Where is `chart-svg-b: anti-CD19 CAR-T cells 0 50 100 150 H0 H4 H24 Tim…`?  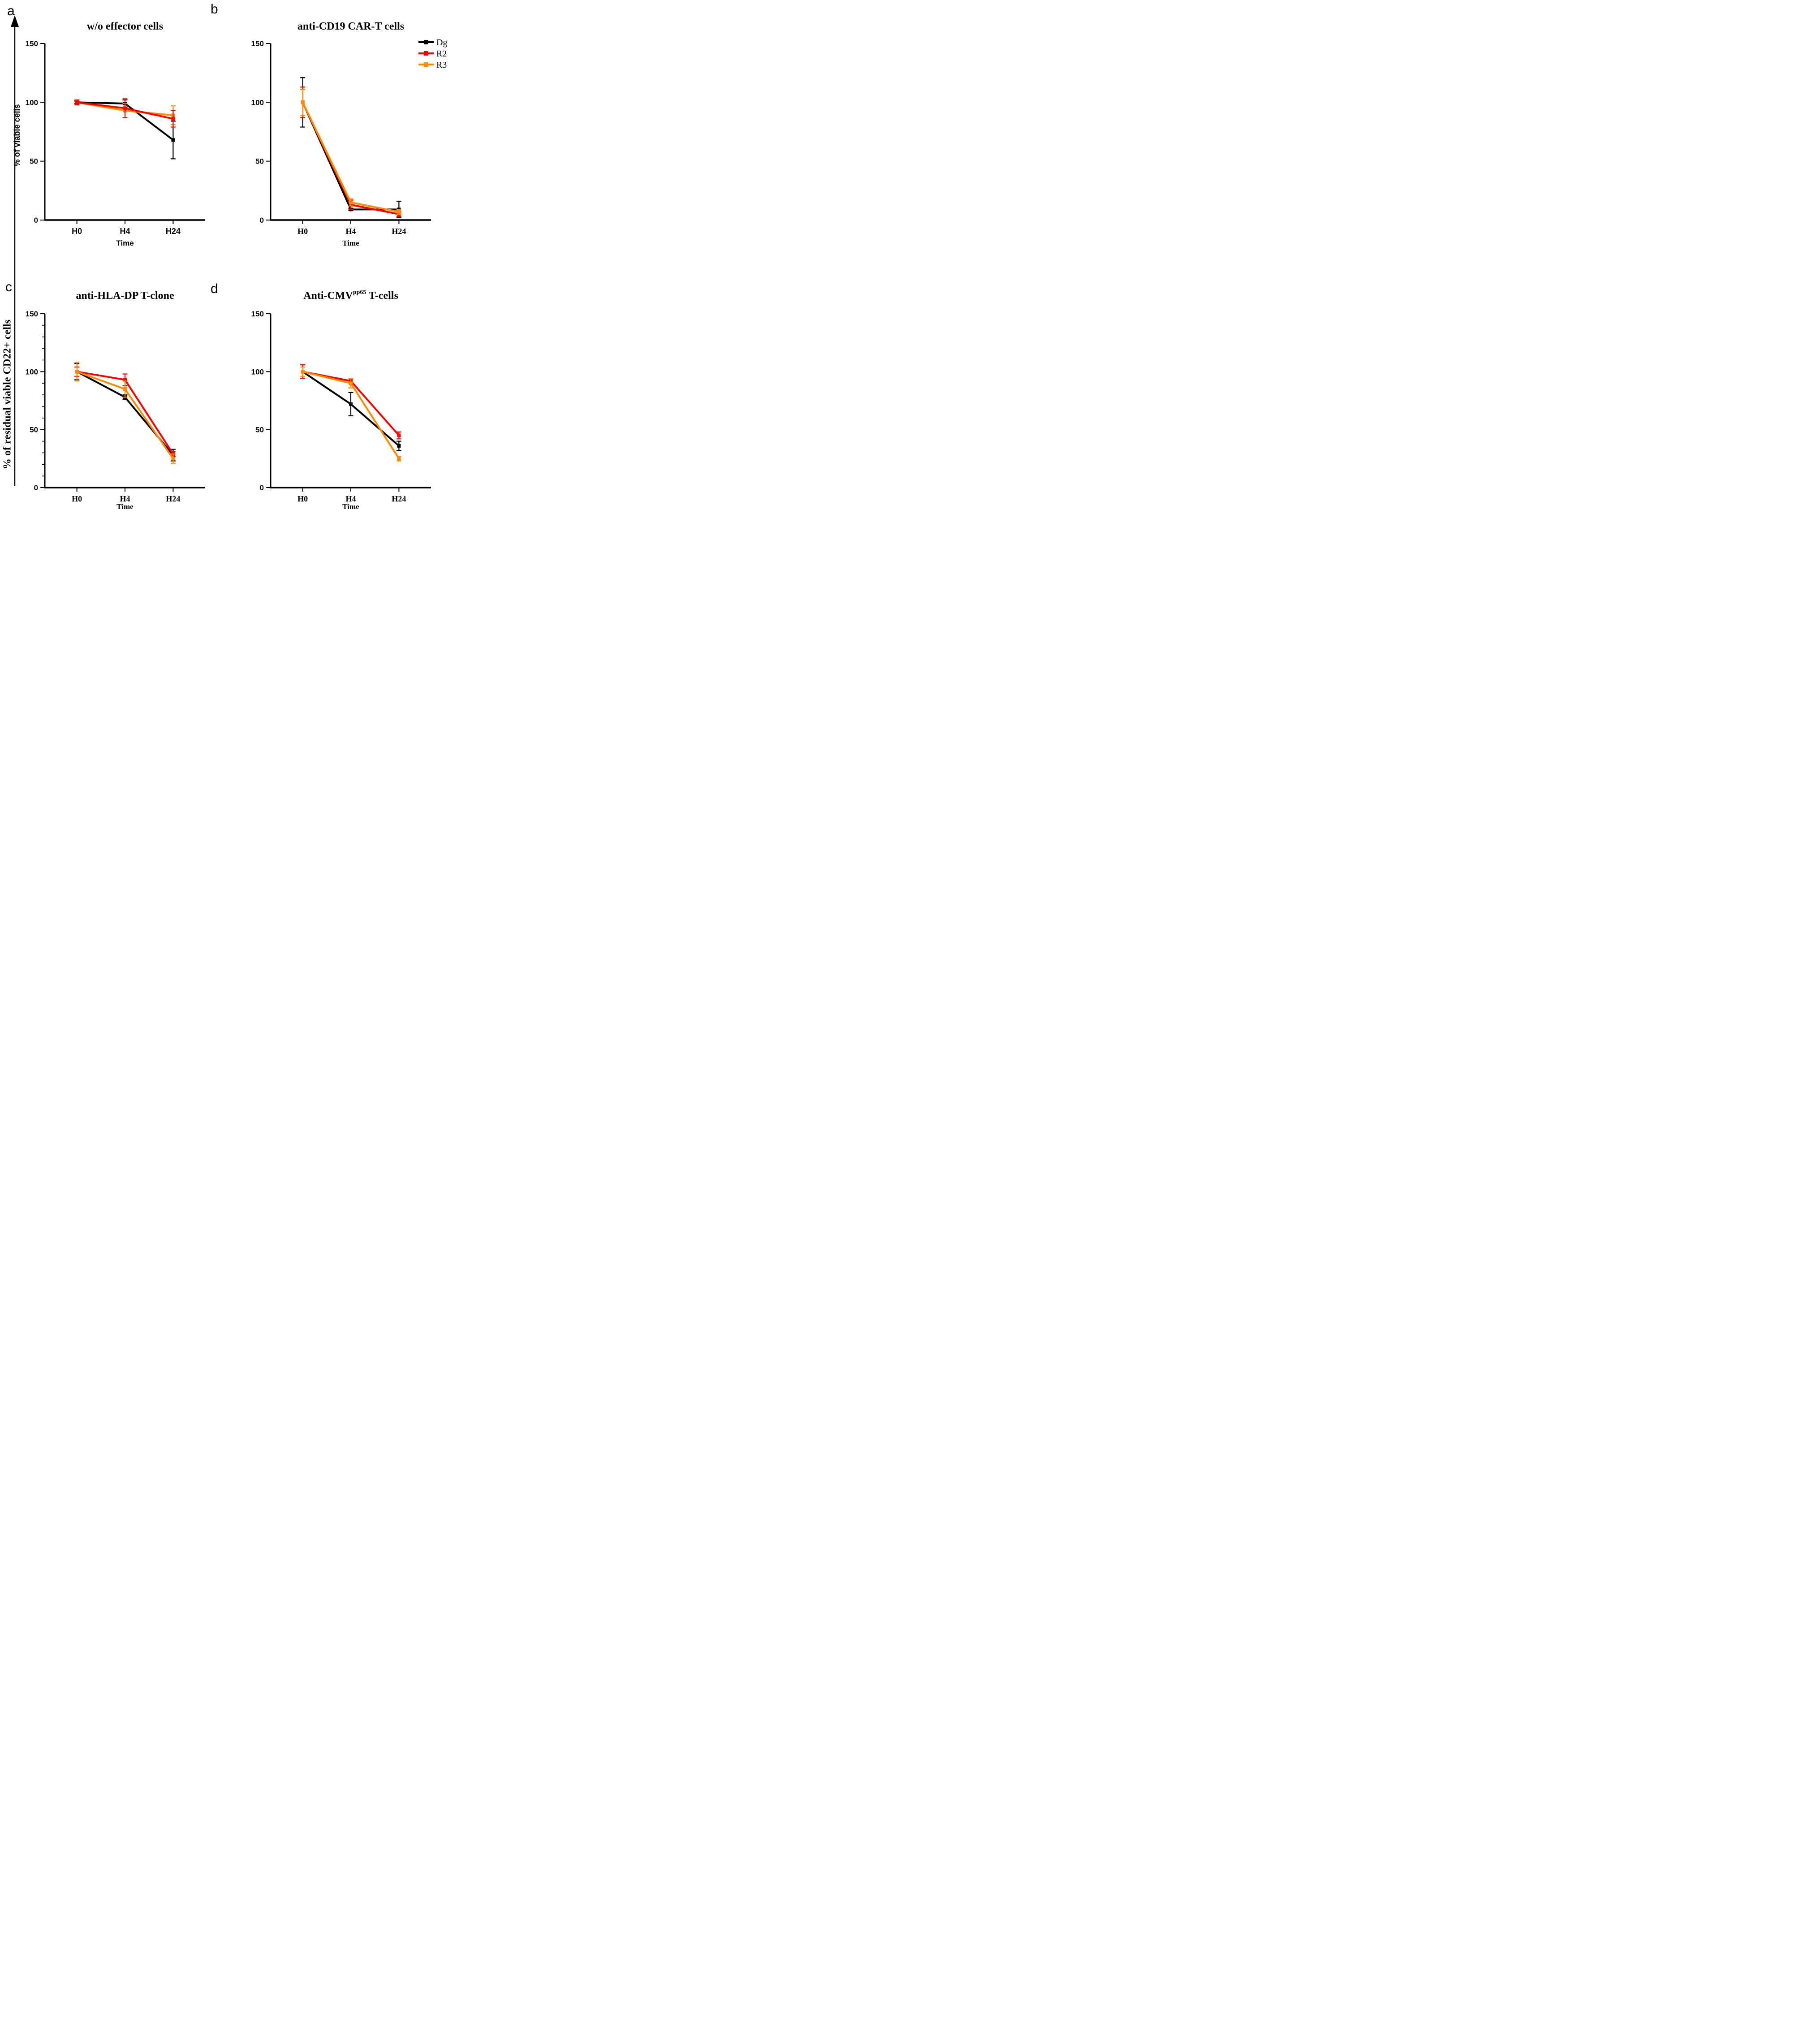 chart-svg-b: anti-CD19 CAR-T cells 0 50 100 150 H0 H4 H24 Tim… is located at coordinates (349, 134).